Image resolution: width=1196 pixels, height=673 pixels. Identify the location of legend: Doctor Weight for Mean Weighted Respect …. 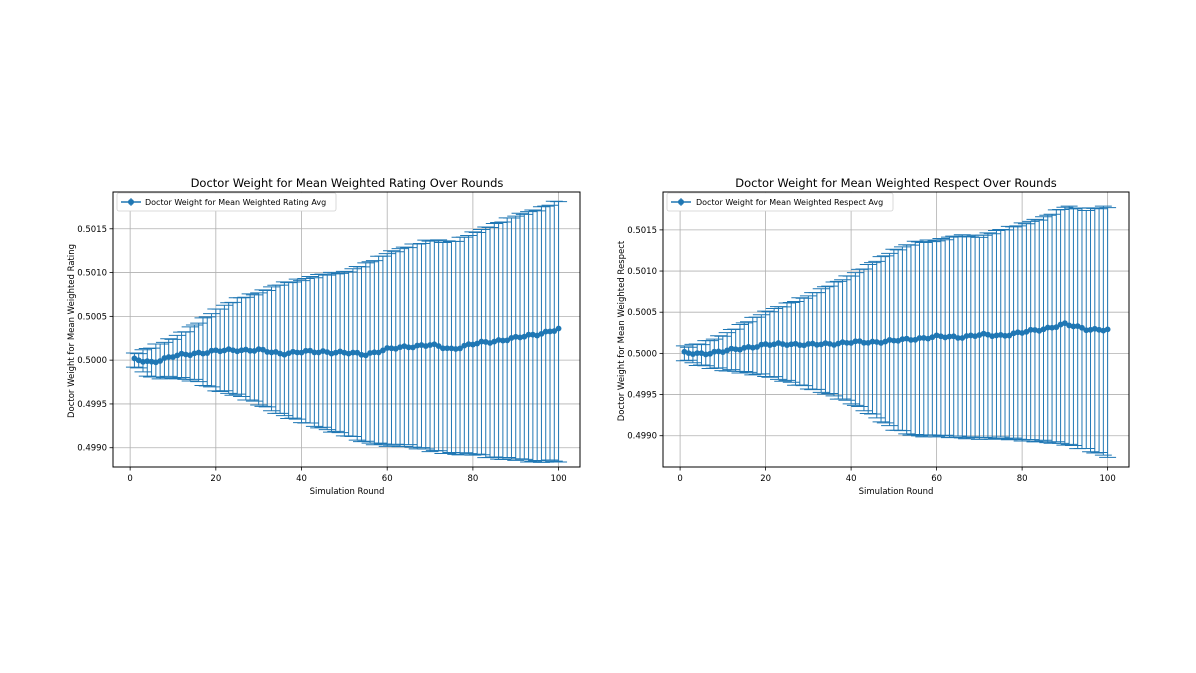
(780, 202).